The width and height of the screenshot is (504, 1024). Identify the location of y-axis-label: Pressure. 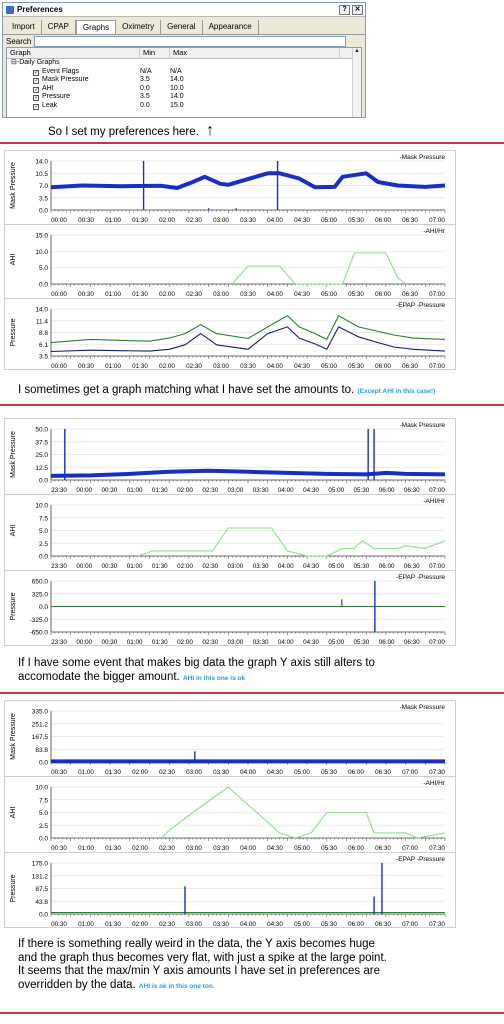
(13, 606).